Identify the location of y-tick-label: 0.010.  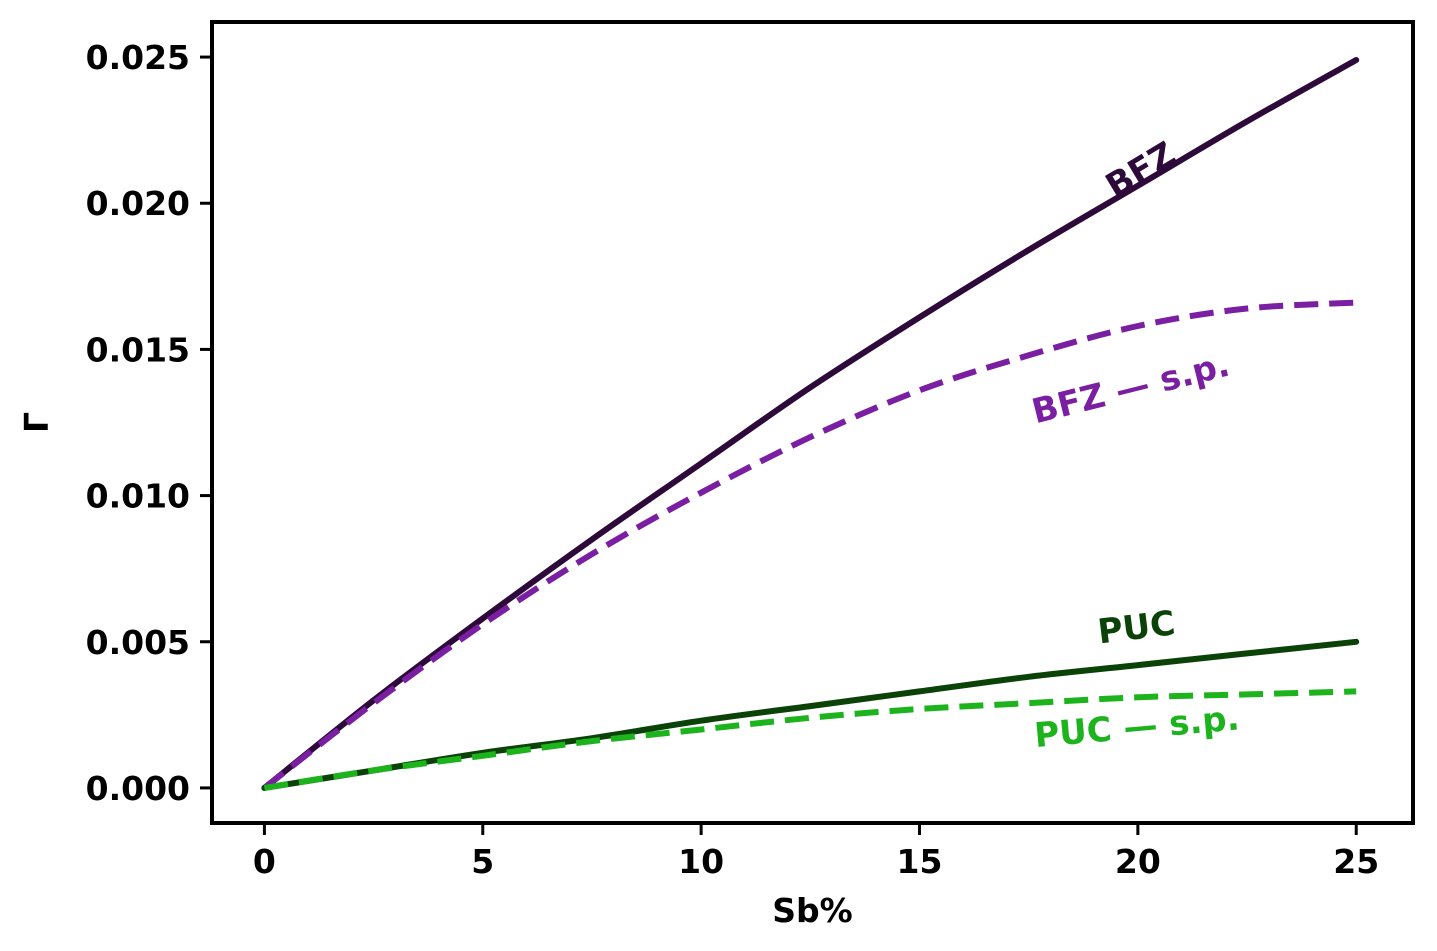
(138, 496).